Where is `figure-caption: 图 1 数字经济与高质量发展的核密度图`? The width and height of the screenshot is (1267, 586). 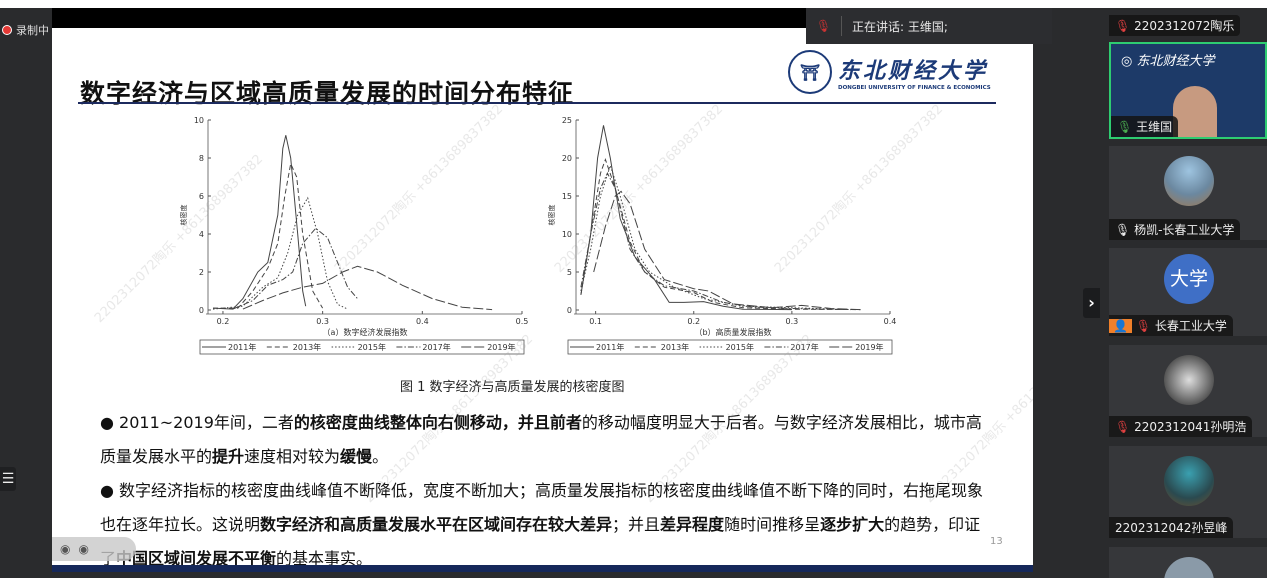
figure-caption: 图 1 数字经济与高质量发展的核密度图 is located at coordinates (512, 387).